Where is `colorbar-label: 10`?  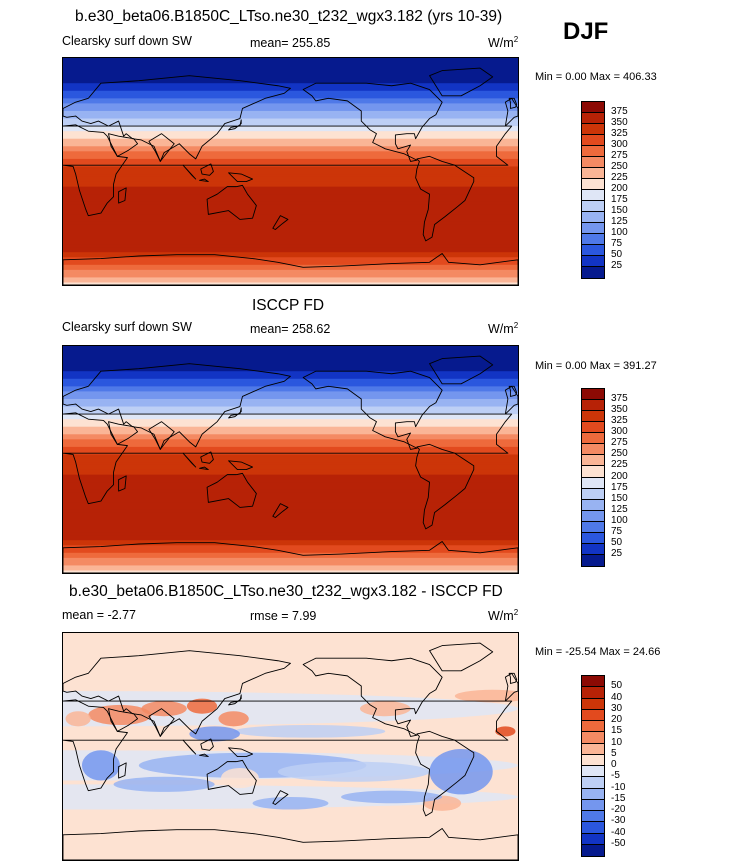 colorbar-label: 10 is located at coordinates (617, 742).